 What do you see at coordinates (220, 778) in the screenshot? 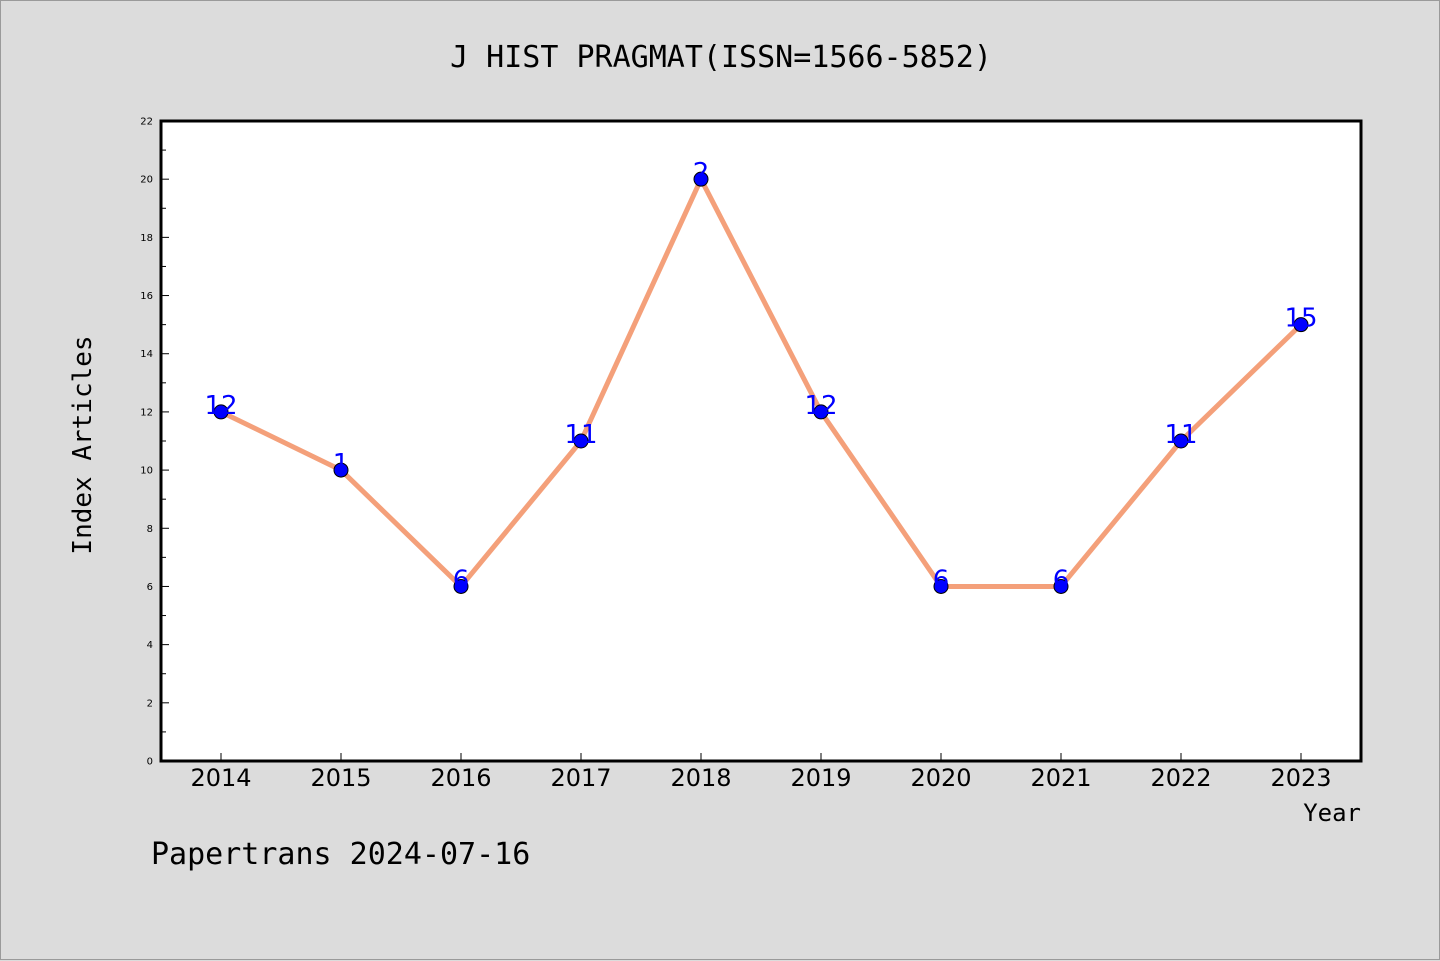
I see `x-tick-label: 2014` at bounding box center [220, 778].